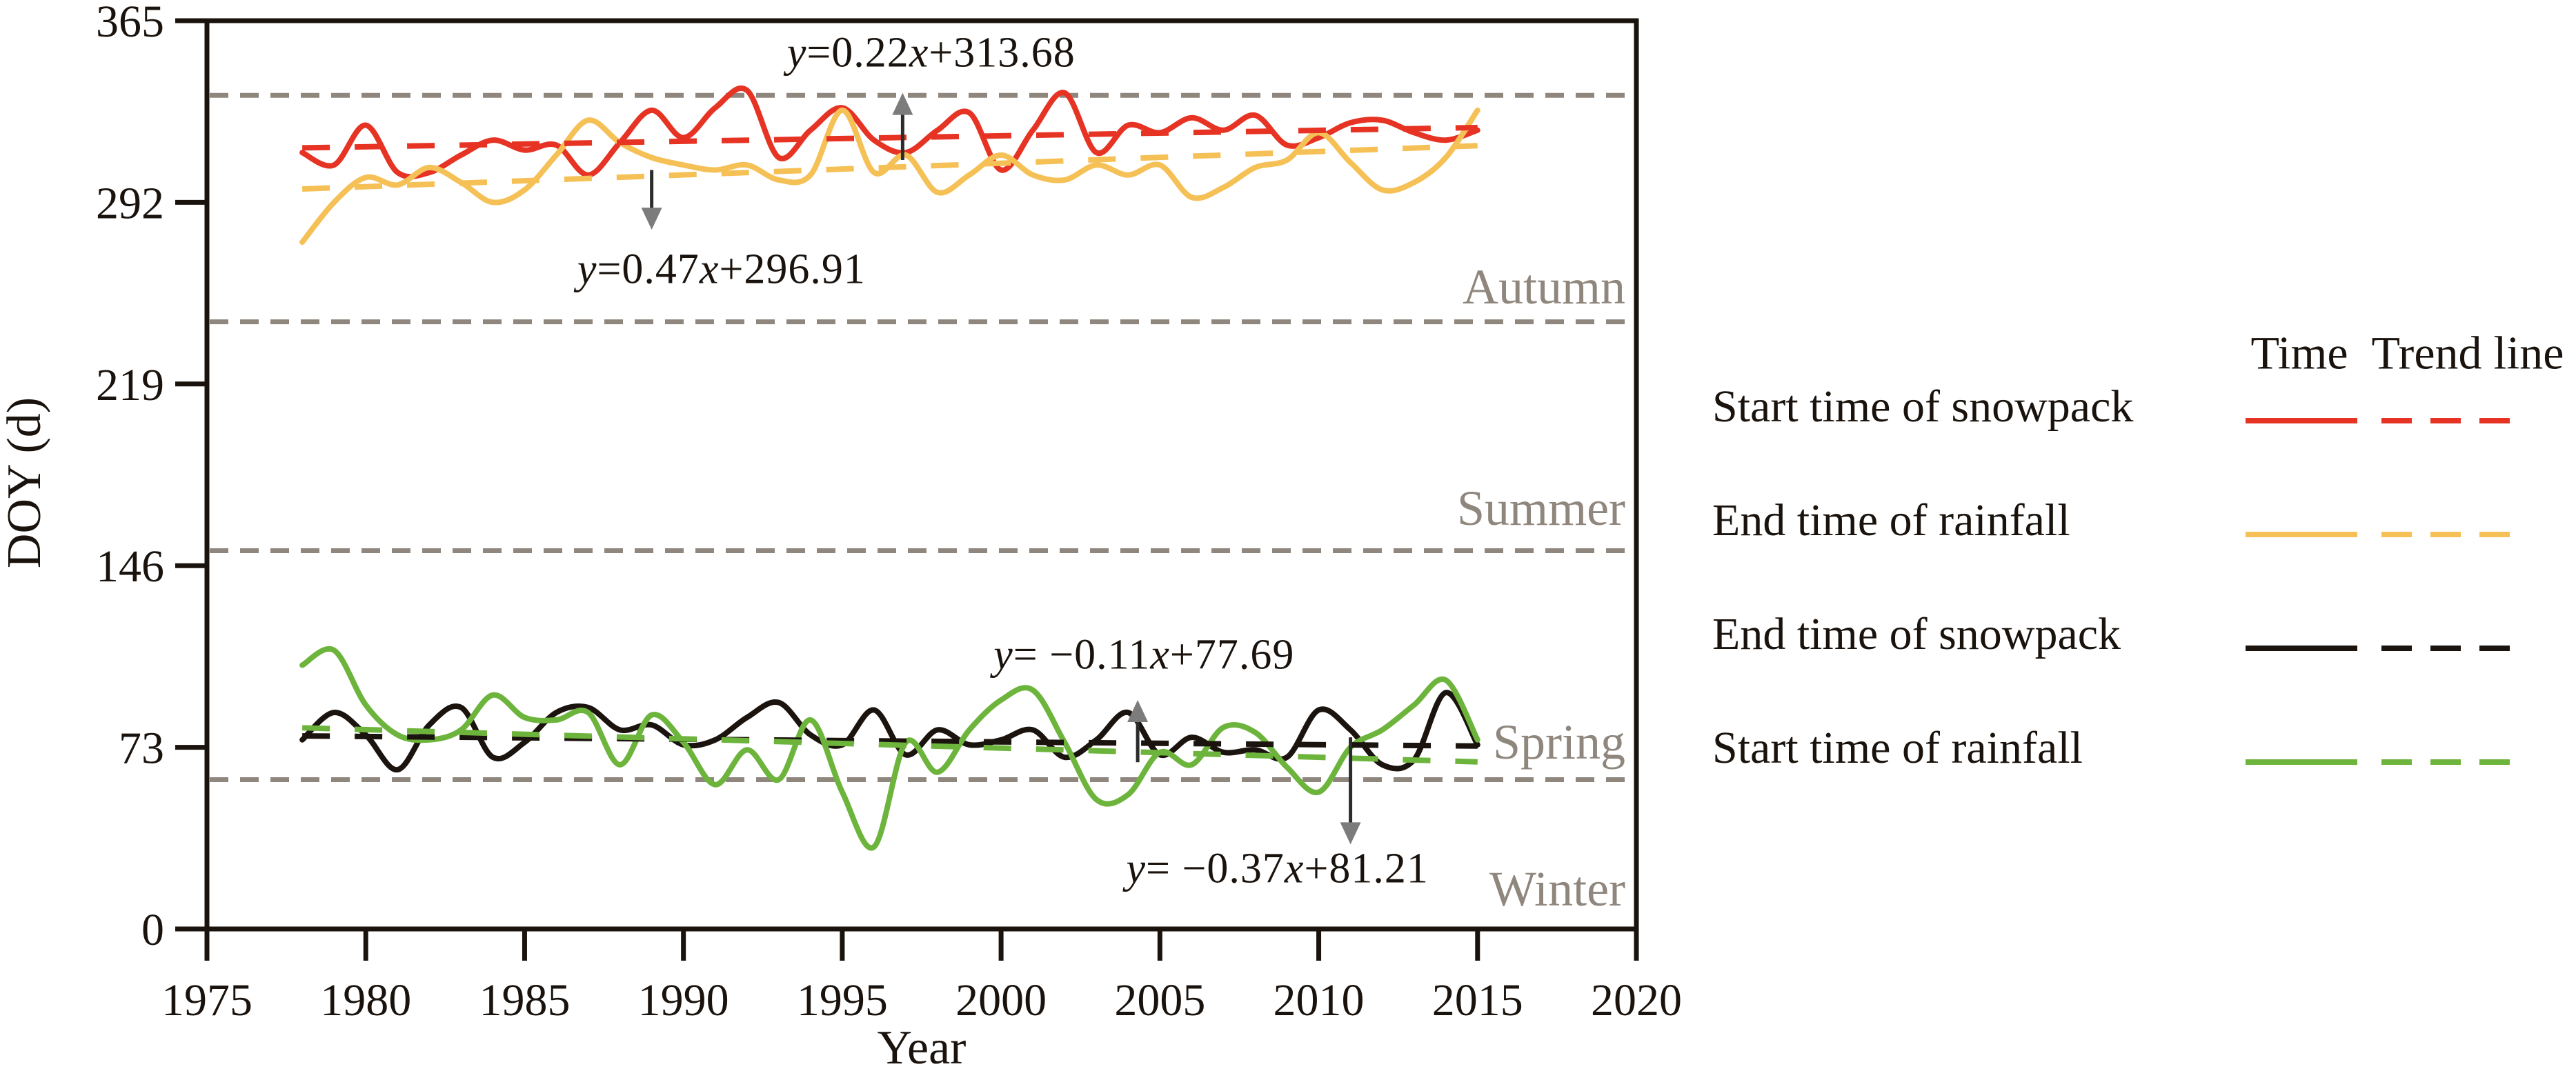  What do you see at coordinates (683, 1000) in the screenshot?
I see `svg-text: 1990` at bounding box center [683, 1000].